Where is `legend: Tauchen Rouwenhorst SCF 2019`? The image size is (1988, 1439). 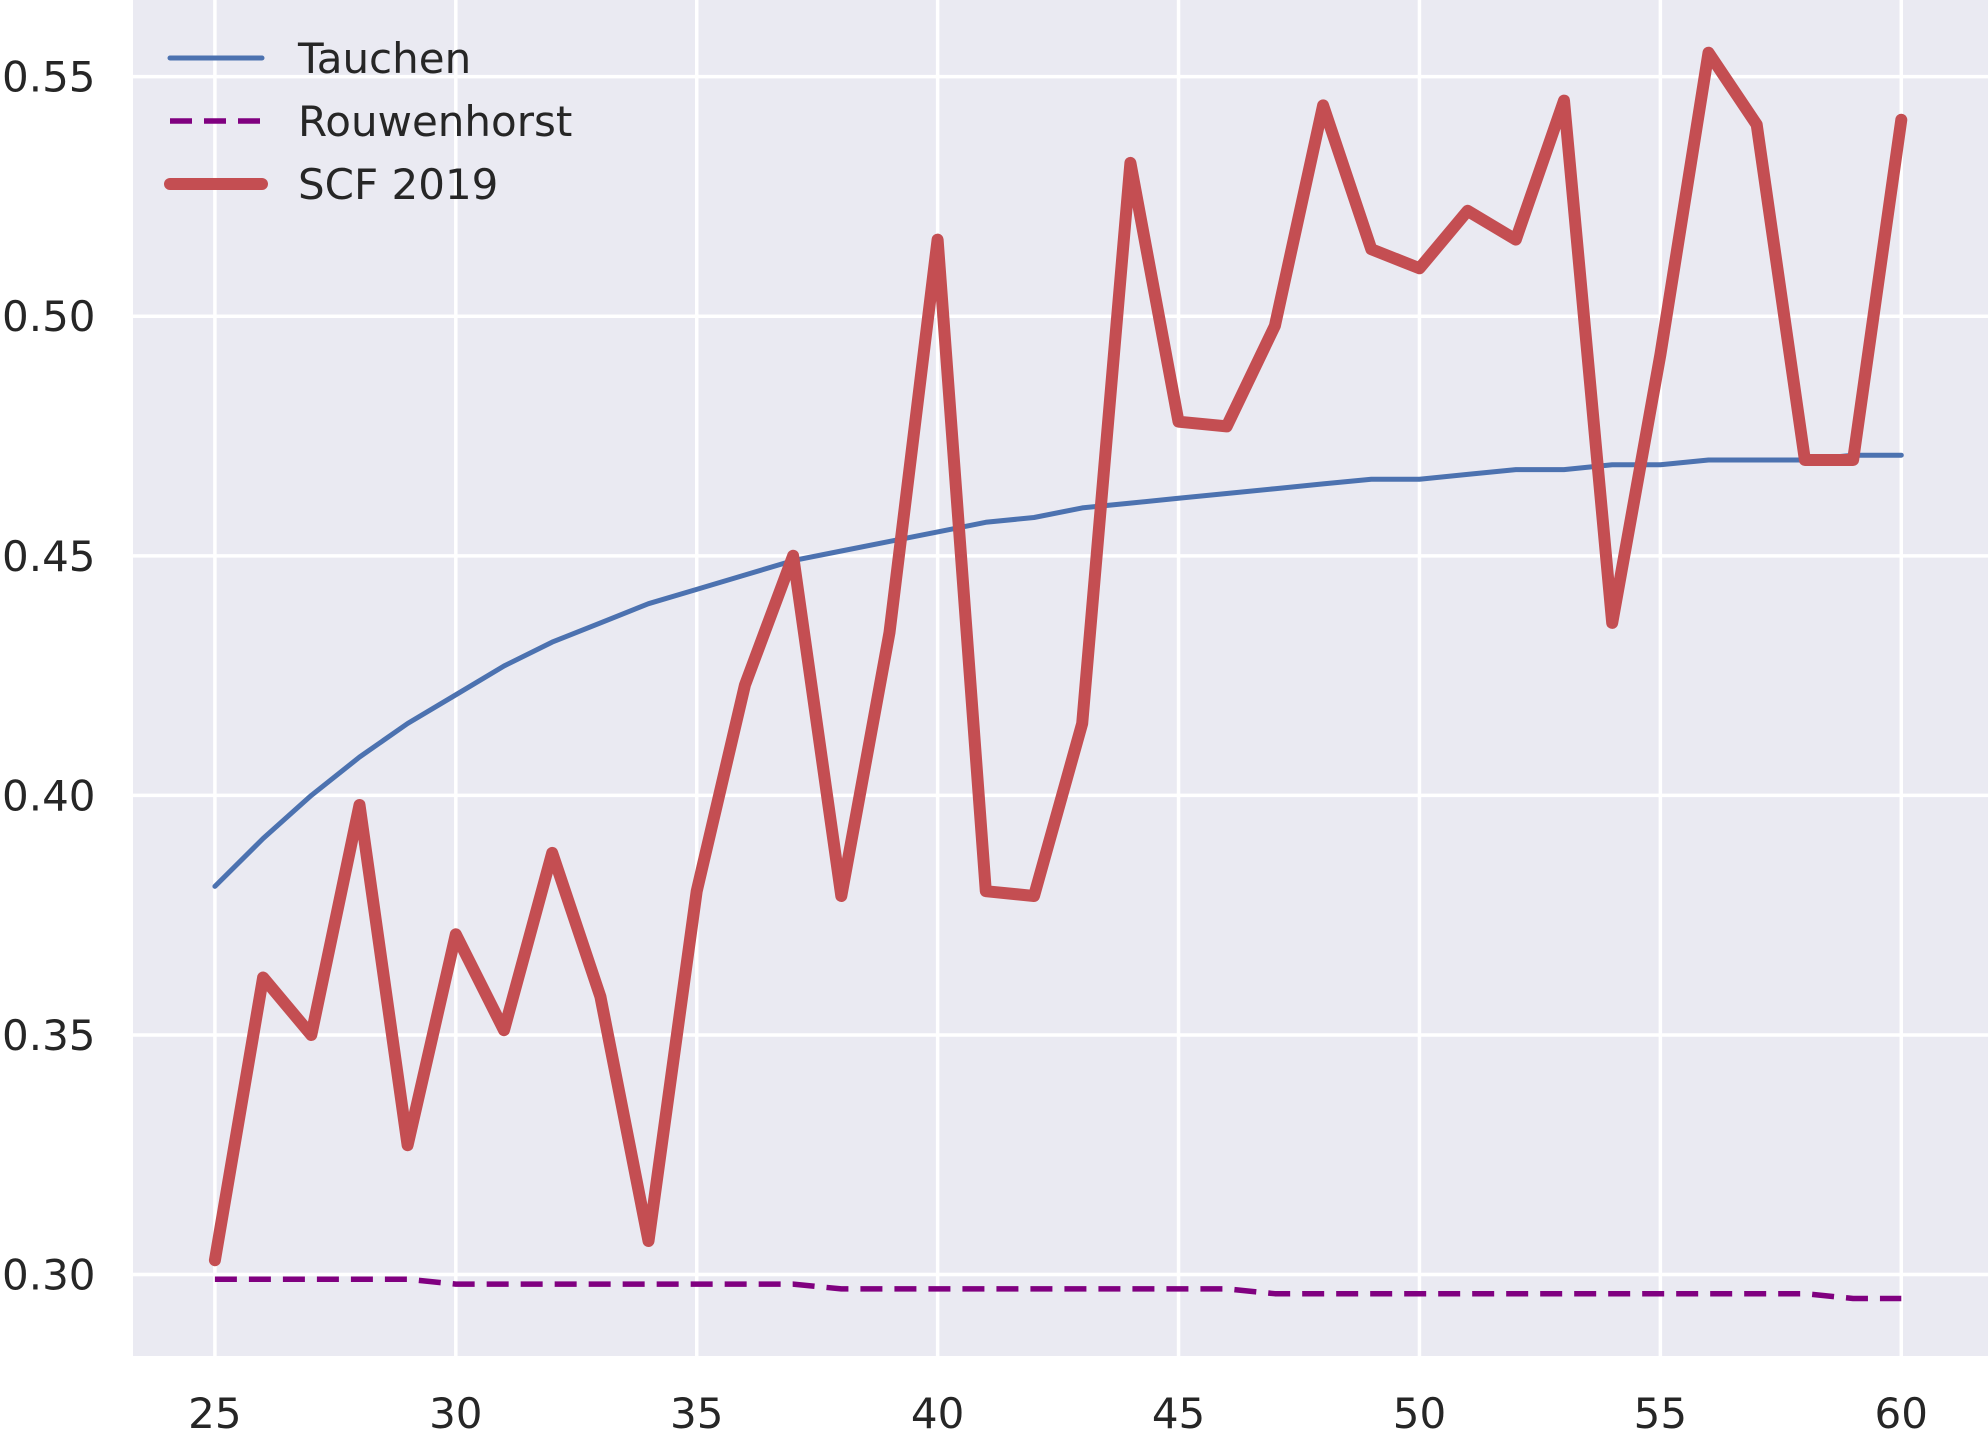 legend: Tauchen Rouwenhorst SCF 2019 is located at coordinates (368, 121).